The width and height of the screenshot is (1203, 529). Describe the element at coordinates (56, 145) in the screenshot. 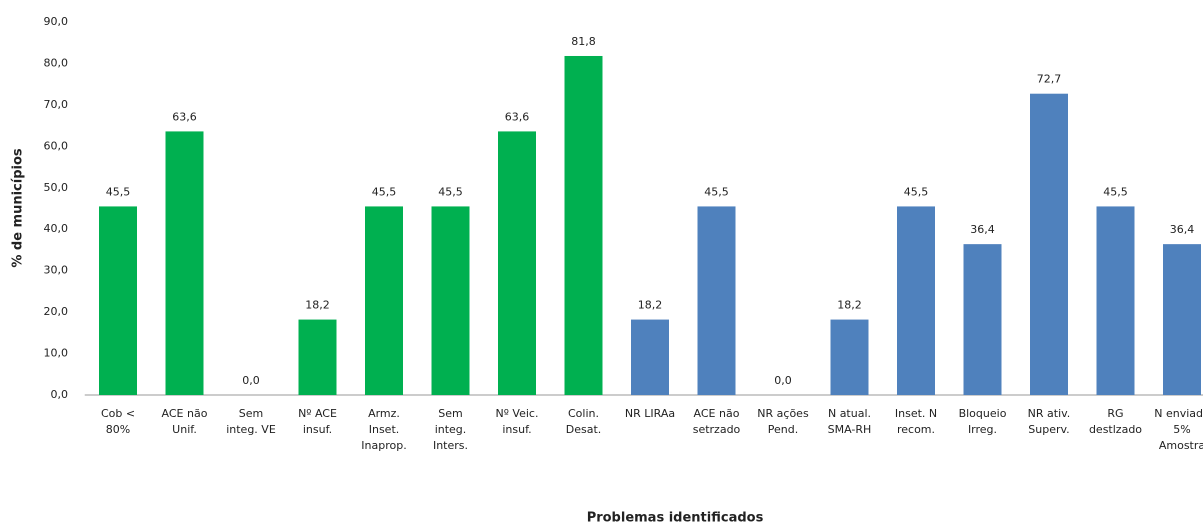

I see `y-tick-label: 60,0` at that location.